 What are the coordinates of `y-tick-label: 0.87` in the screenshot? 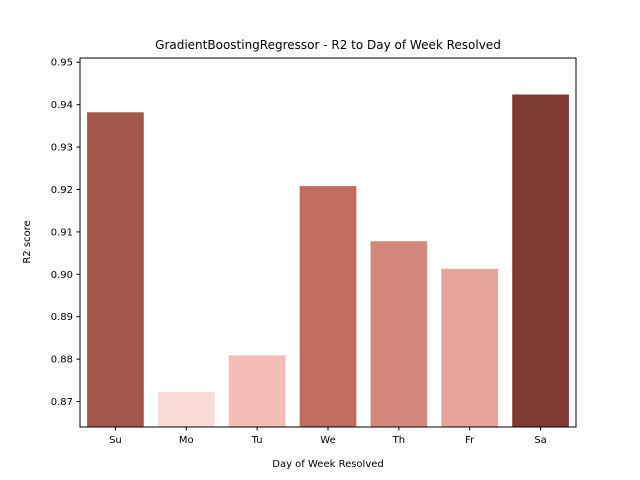 It's located at (62, 402).